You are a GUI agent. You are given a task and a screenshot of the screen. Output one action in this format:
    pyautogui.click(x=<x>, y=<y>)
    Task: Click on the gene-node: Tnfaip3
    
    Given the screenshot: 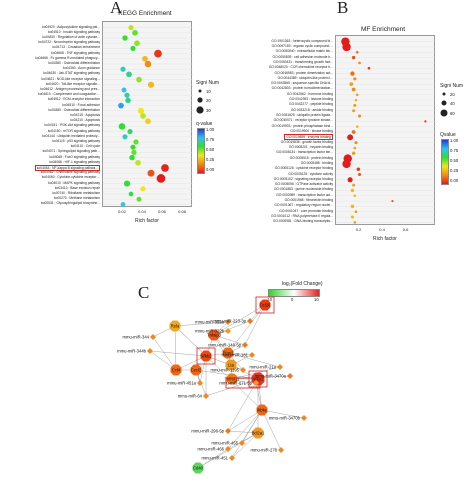 What is the action you would take?
    pyautogui.click(x=214, y=335)
    